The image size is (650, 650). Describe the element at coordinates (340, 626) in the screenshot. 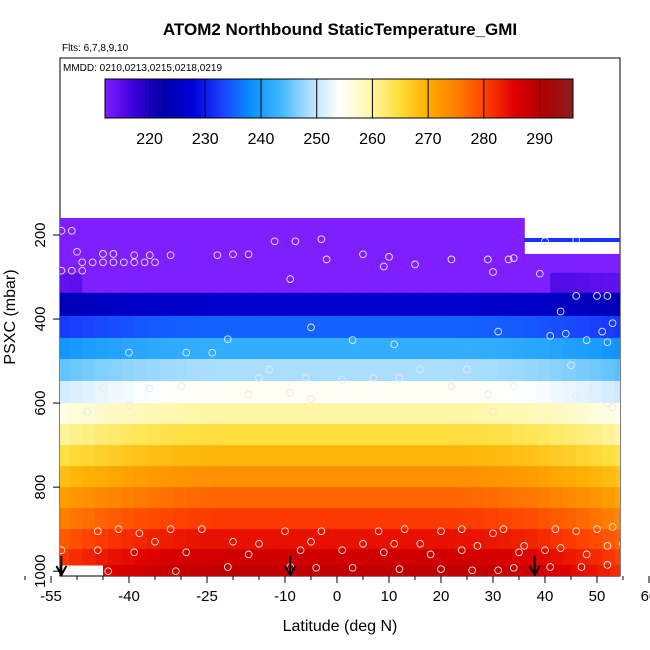

I see `x-axis-label: Latitude (deg N)` at that location.